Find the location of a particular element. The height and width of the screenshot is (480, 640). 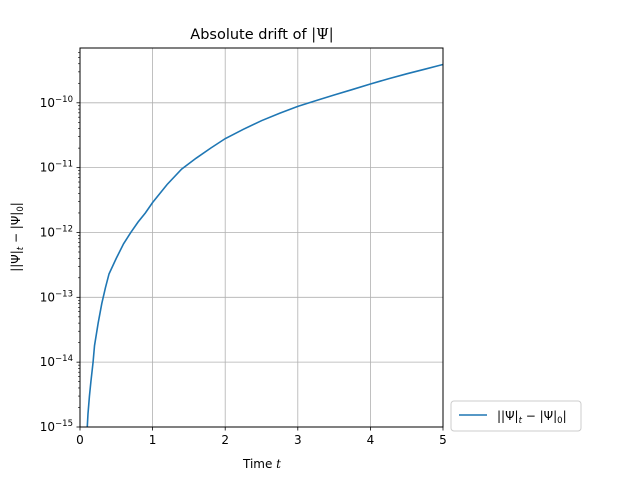

x-tick-label: 5 is located at coordinates (443, 440).